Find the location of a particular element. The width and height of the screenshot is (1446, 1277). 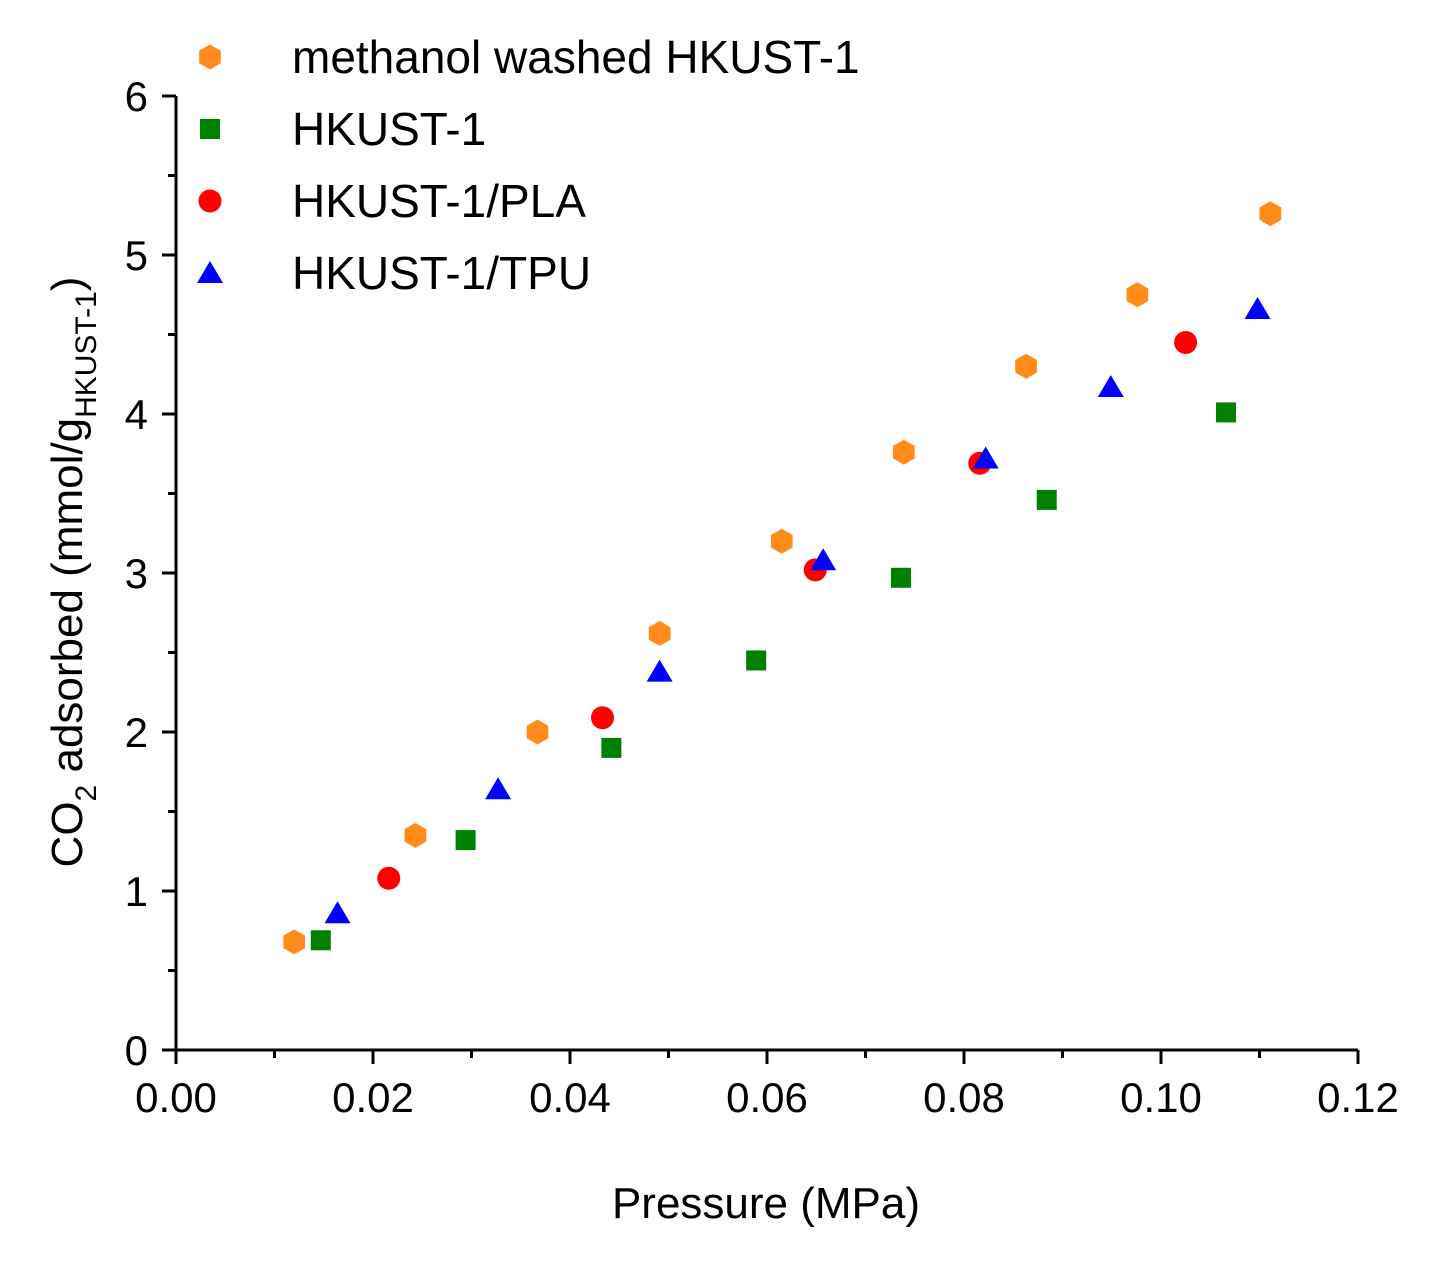

y-ticks: 0 1 2 3 4 5 6 is located at coordinates (150, 573).